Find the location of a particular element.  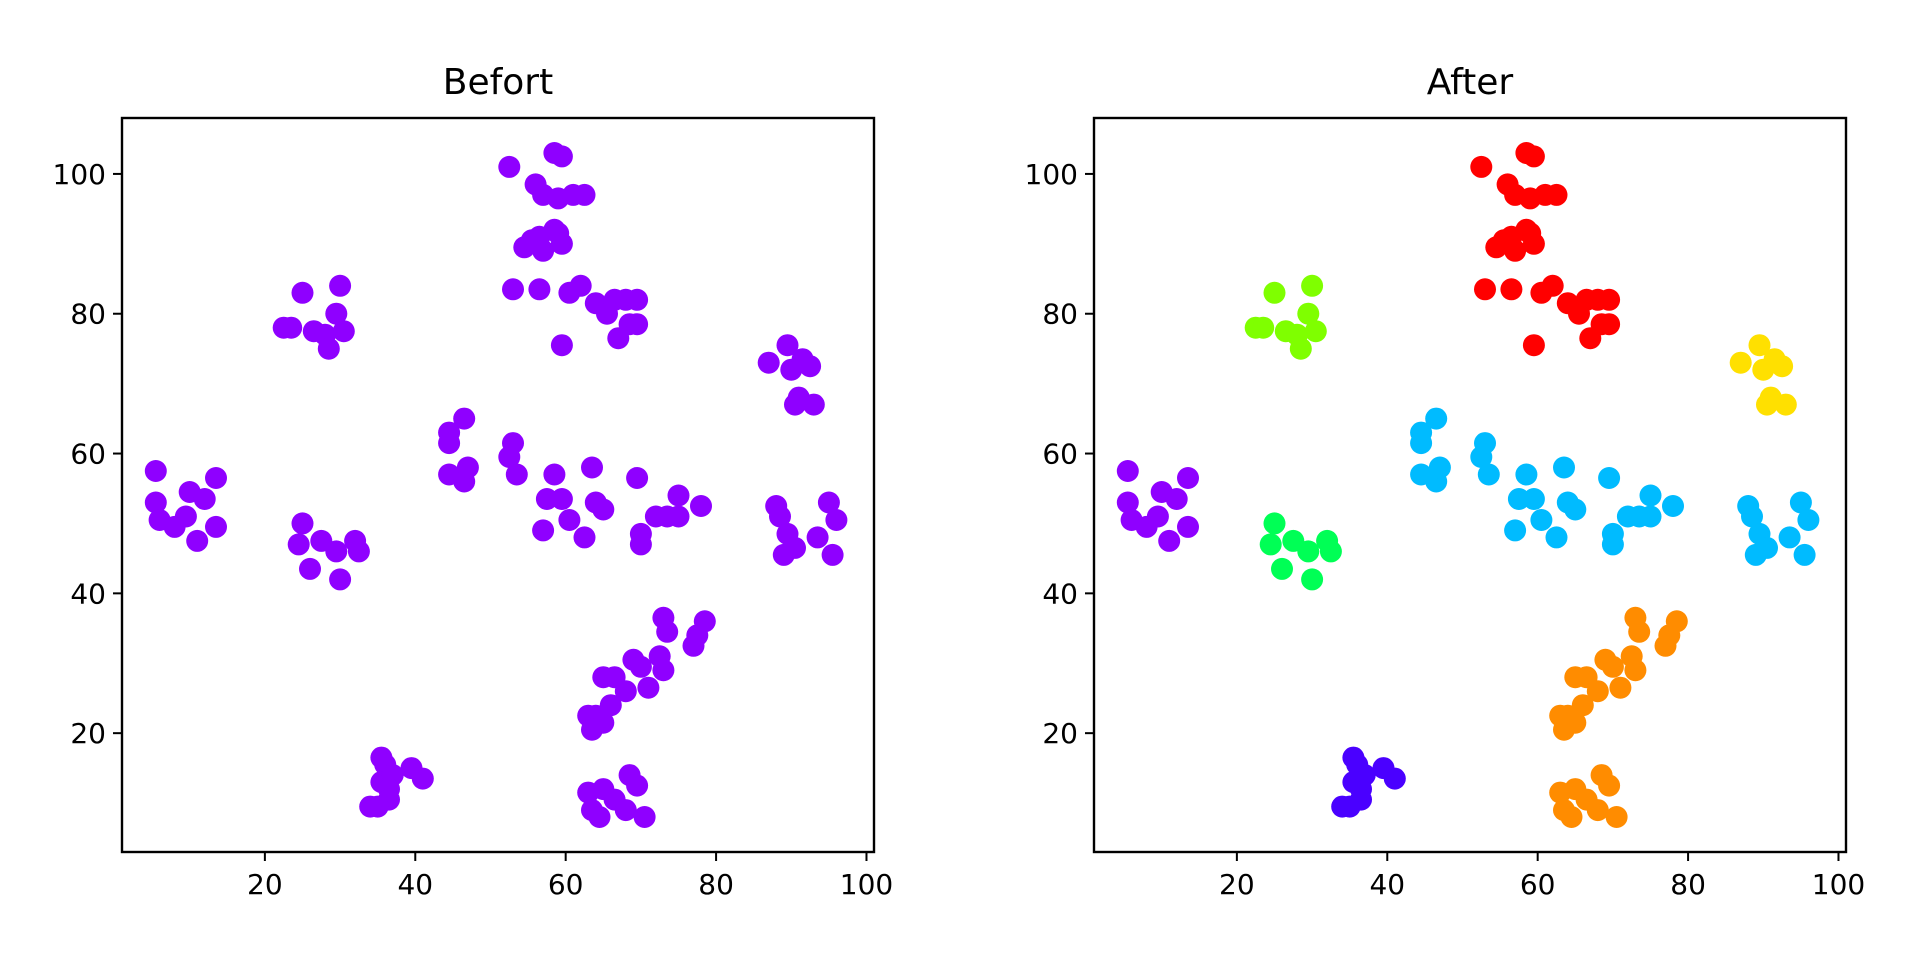

x-tick-label: 20 is located at coordinates (1237, 884).